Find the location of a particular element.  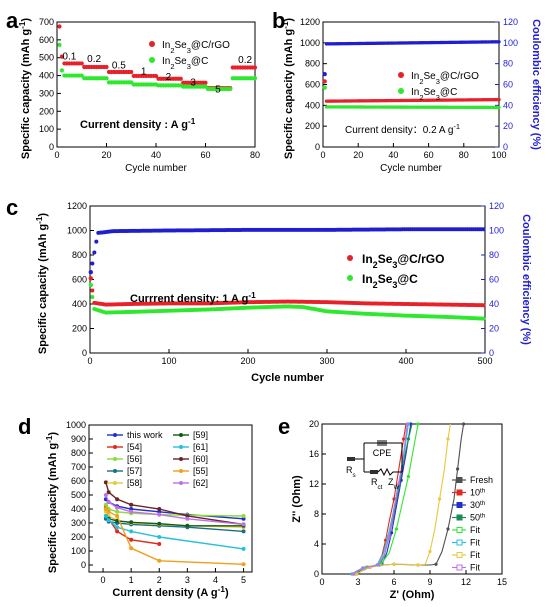

x-tick-label-b: 40 is located at coordinates (393, 155).